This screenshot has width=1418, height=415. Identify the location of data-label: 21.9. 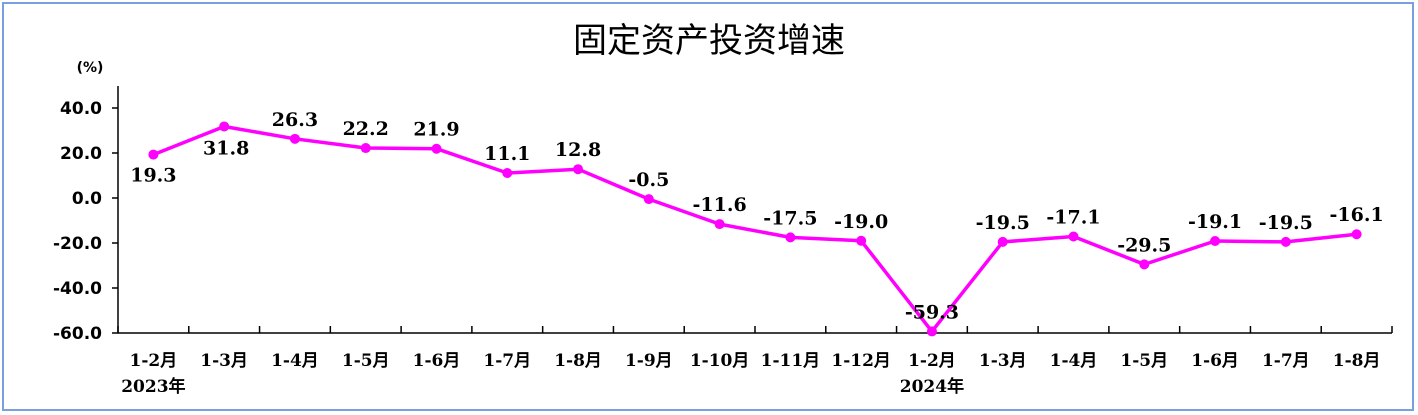
(436, 130).